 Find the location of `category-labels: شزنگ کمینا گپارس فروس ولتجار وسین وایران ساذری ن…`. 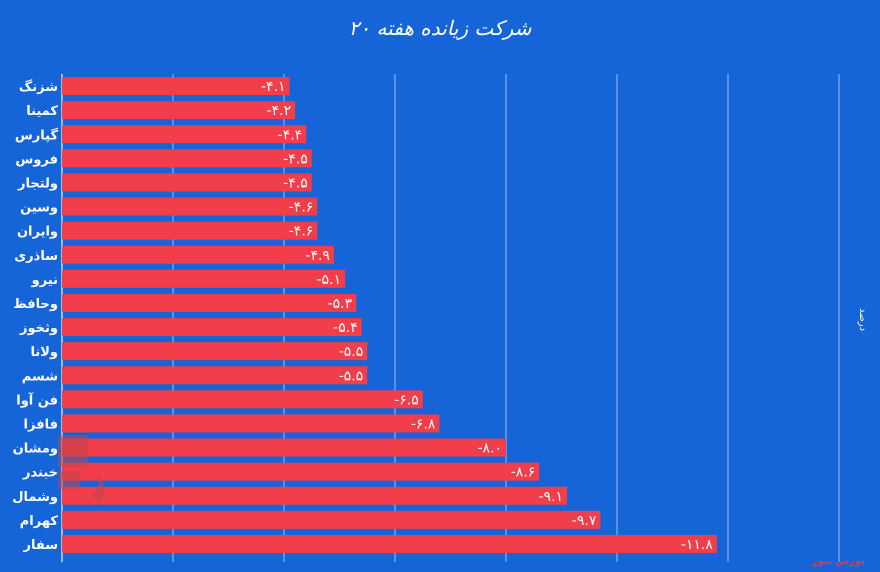

category-labels: شزنگ کمینا گپارس فروس ولتجار وسین وایران ساذری ن… is located at coordinates (35, 316).